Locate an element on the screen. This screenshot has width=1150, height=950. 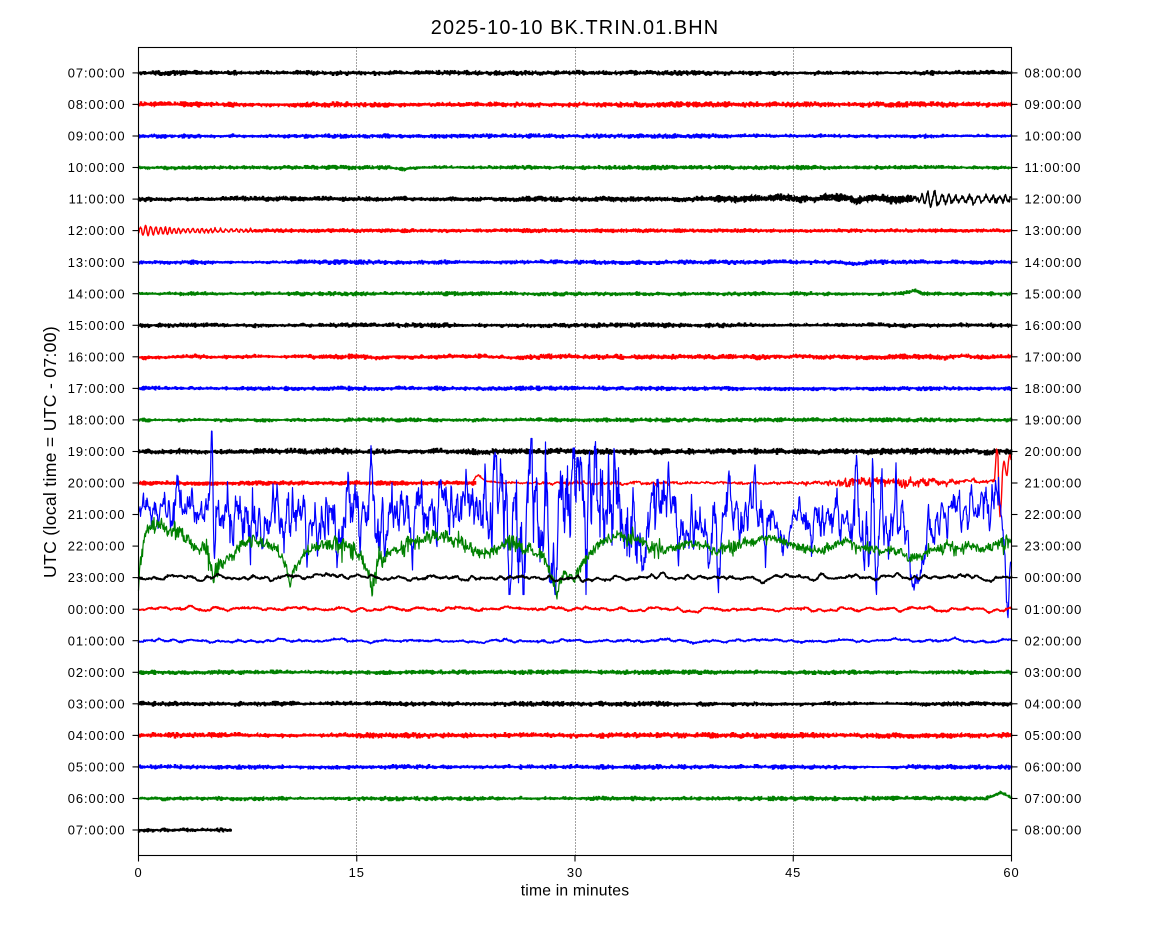
svg-text: 30 is located at coordinates (575, 872).